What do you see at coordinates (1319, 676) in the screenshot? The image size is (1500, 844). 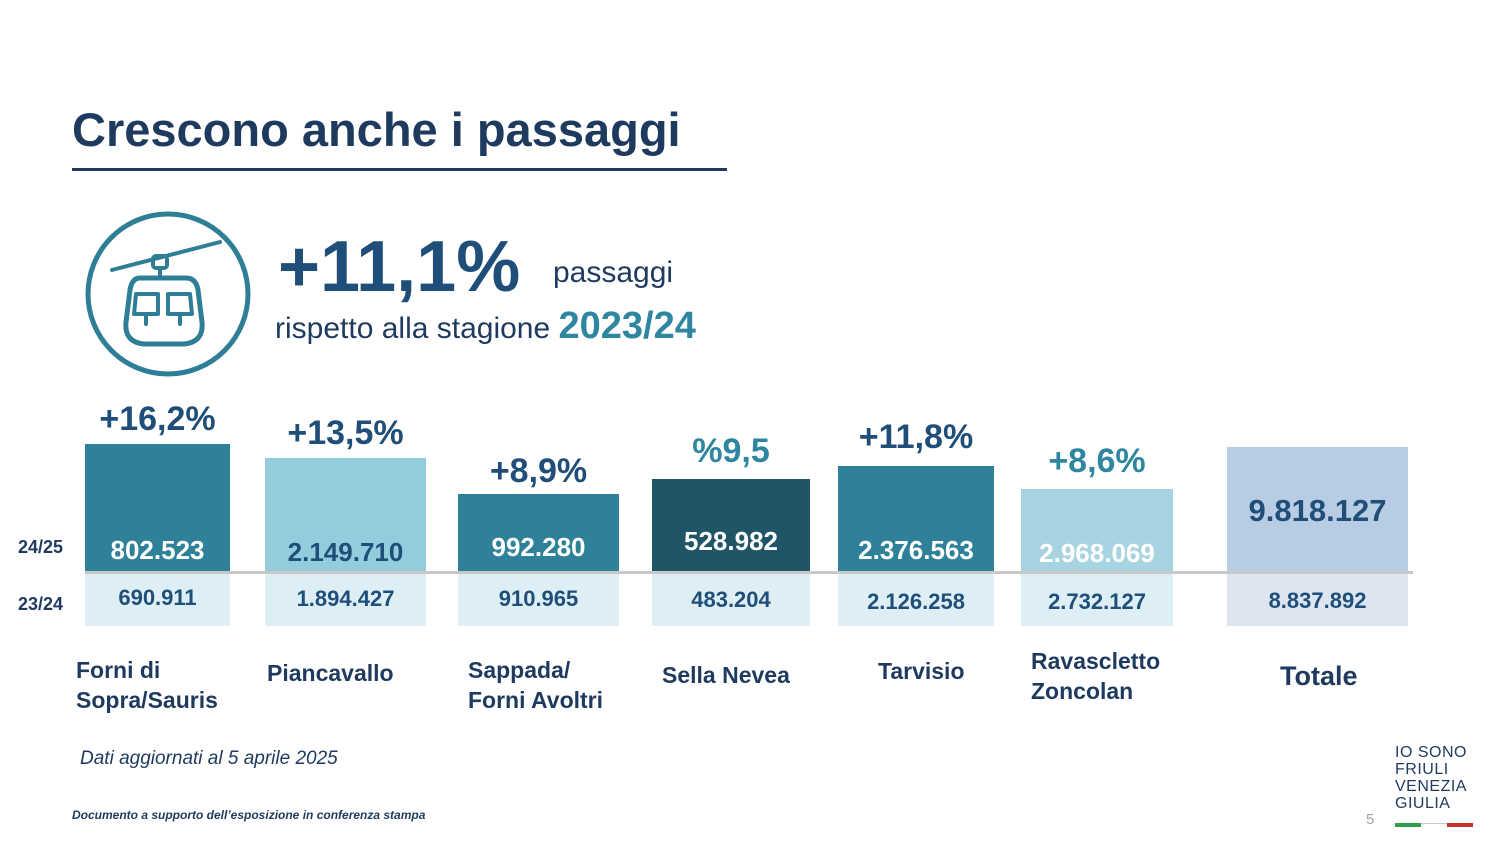 I see `category-label: Totale` at bounding box center [1319, 676].